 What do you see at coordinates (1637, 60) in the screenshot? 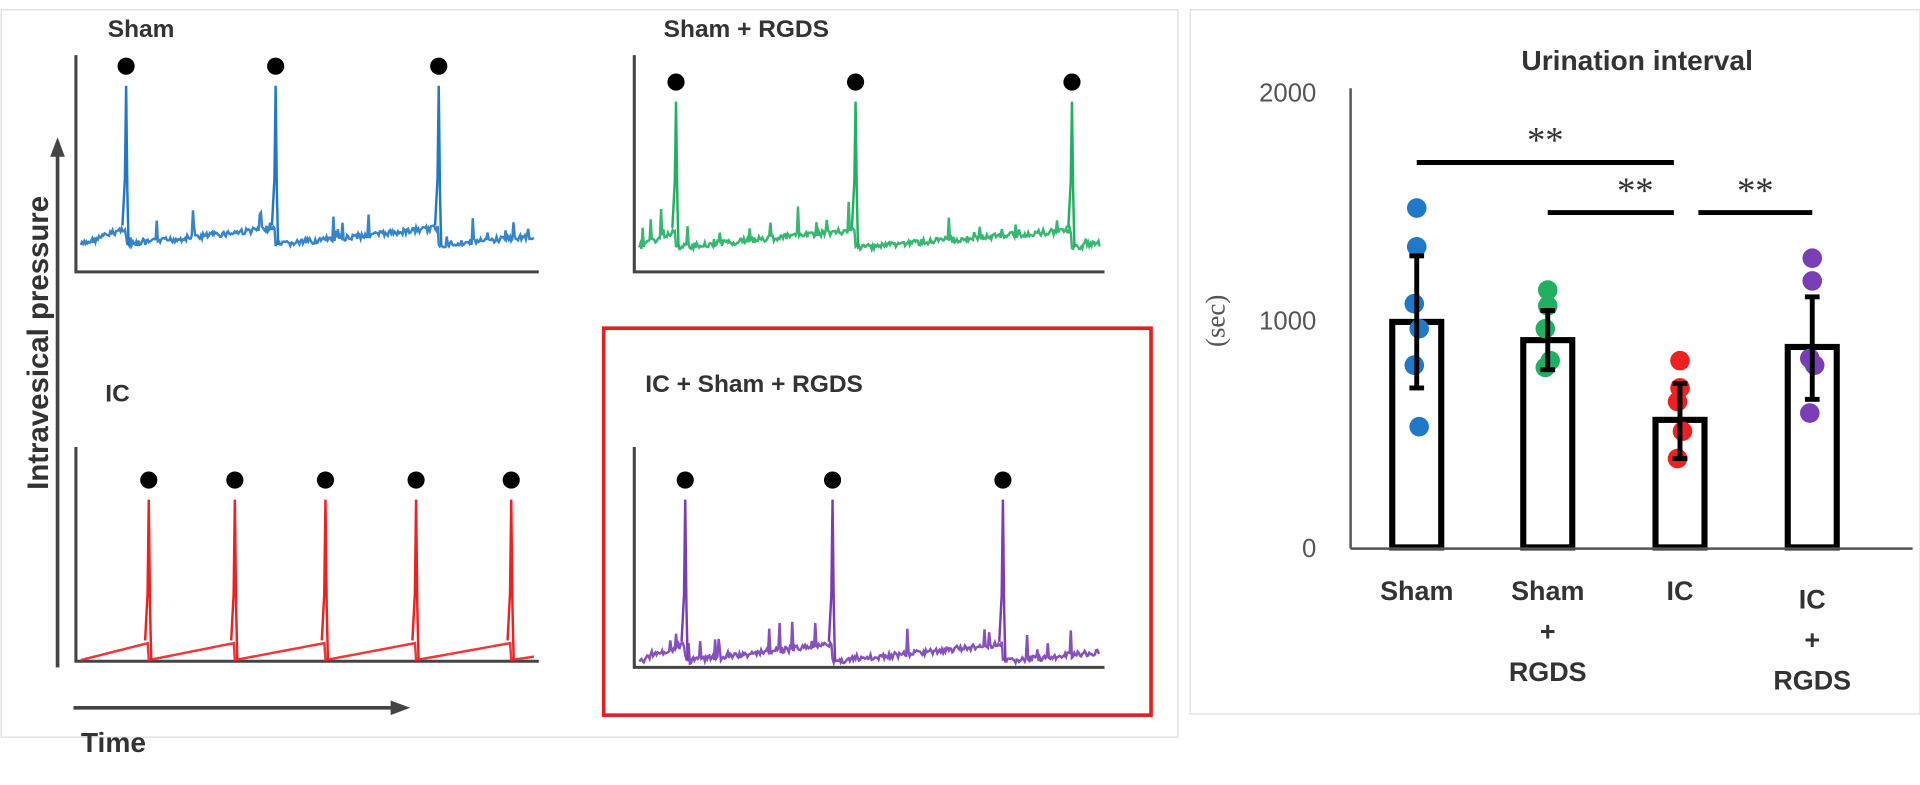
I see `bar-chart-title: Urination interval` at bounding box center [1637, 60].